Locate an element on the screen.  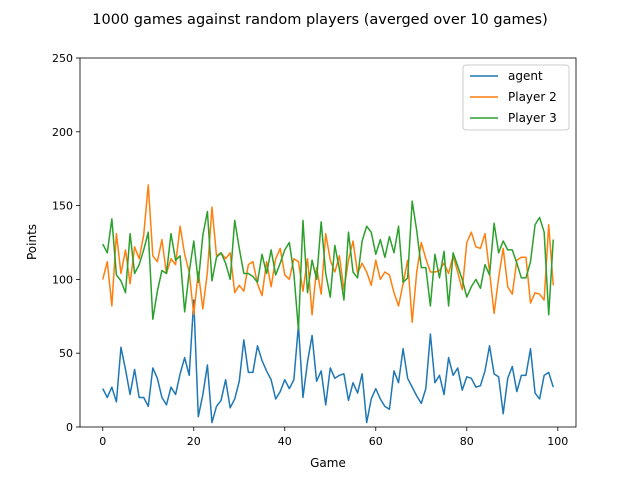
x-axis-label: Game is located at coordinates (328, 463).